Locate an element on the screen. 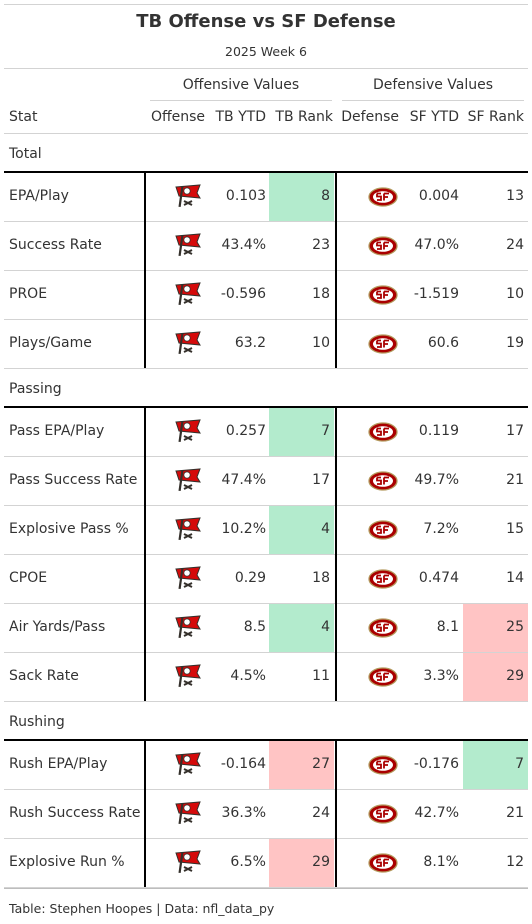  tb-rank-value: 17 is located at coordinates (321, 480).